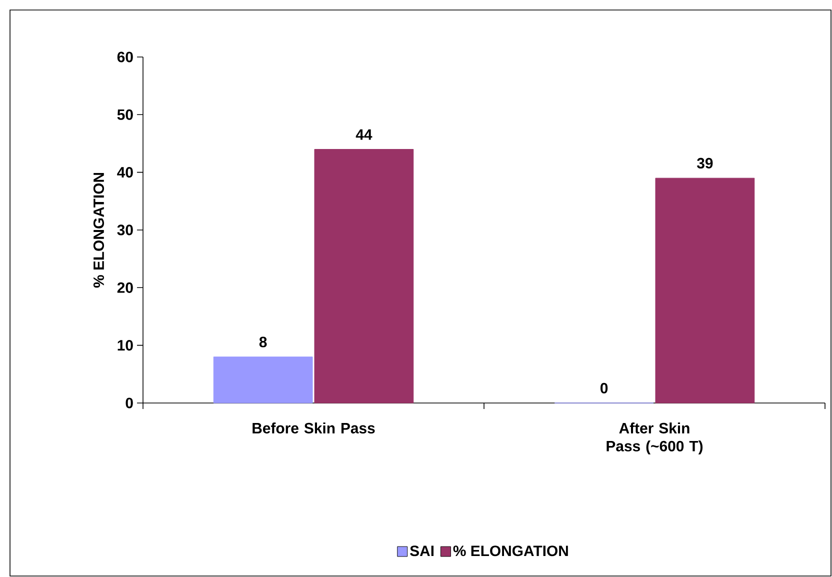  Describe the element at coordinates (98, 230) in the screenshot. I see `y-axis-title: % ELONGATION` at that location.